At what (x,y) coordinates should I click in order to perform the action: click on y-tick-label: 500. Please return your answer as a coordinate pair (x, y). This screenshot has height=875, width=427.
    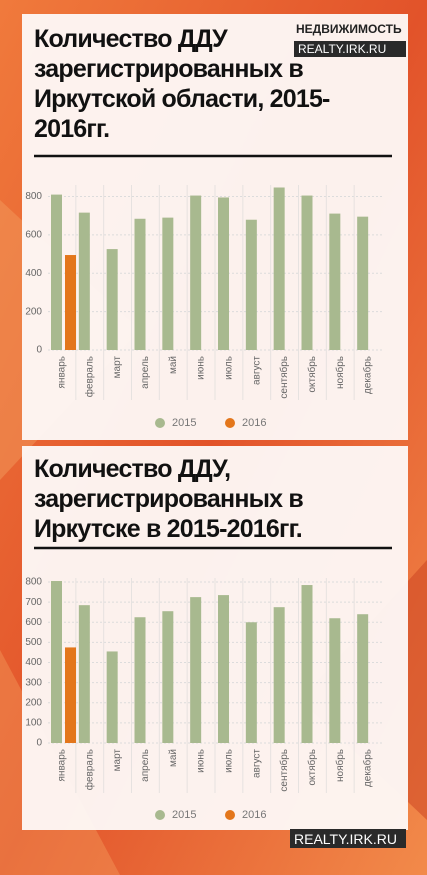
    Looking at the image, I should click on (33, 642).